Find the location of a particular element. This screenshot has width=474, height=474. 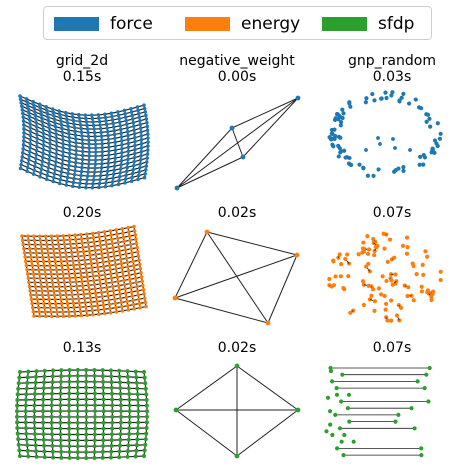

graph-edge is located at coordinates (204, 158).